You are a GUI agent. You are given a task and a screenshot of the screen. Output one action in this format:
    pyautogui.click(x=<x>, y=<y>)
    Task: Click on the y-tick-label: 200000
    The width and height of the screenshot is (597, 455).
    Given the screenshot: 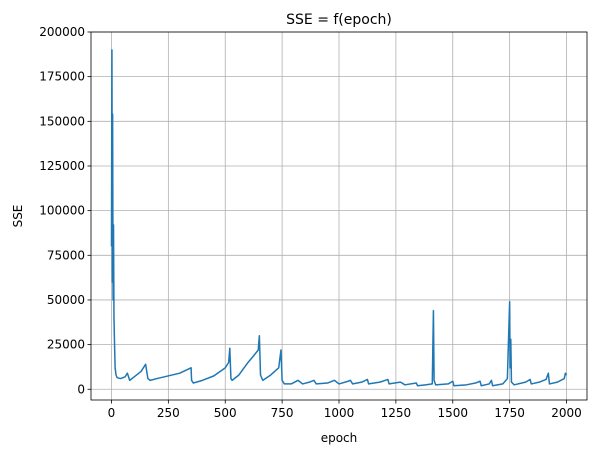 What is the action you would take?
    pyautogui.click(x=62, y=32)
    